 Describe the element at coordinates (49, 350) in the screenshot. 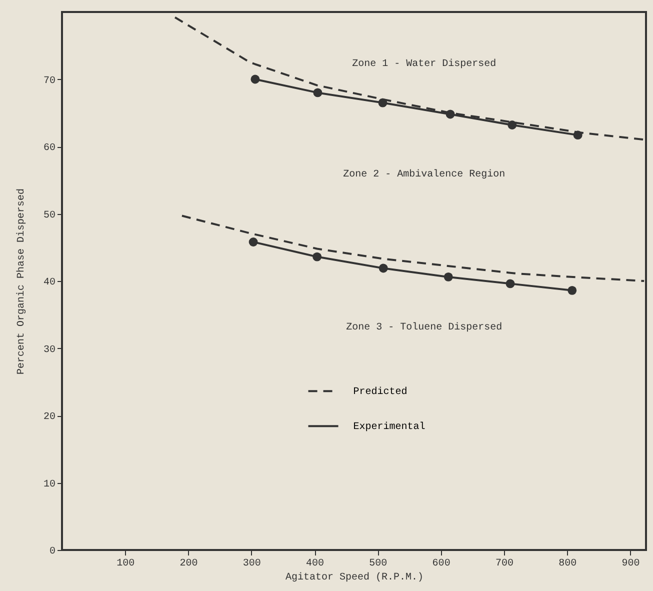

I see `y-tick-label: 30` at that location.